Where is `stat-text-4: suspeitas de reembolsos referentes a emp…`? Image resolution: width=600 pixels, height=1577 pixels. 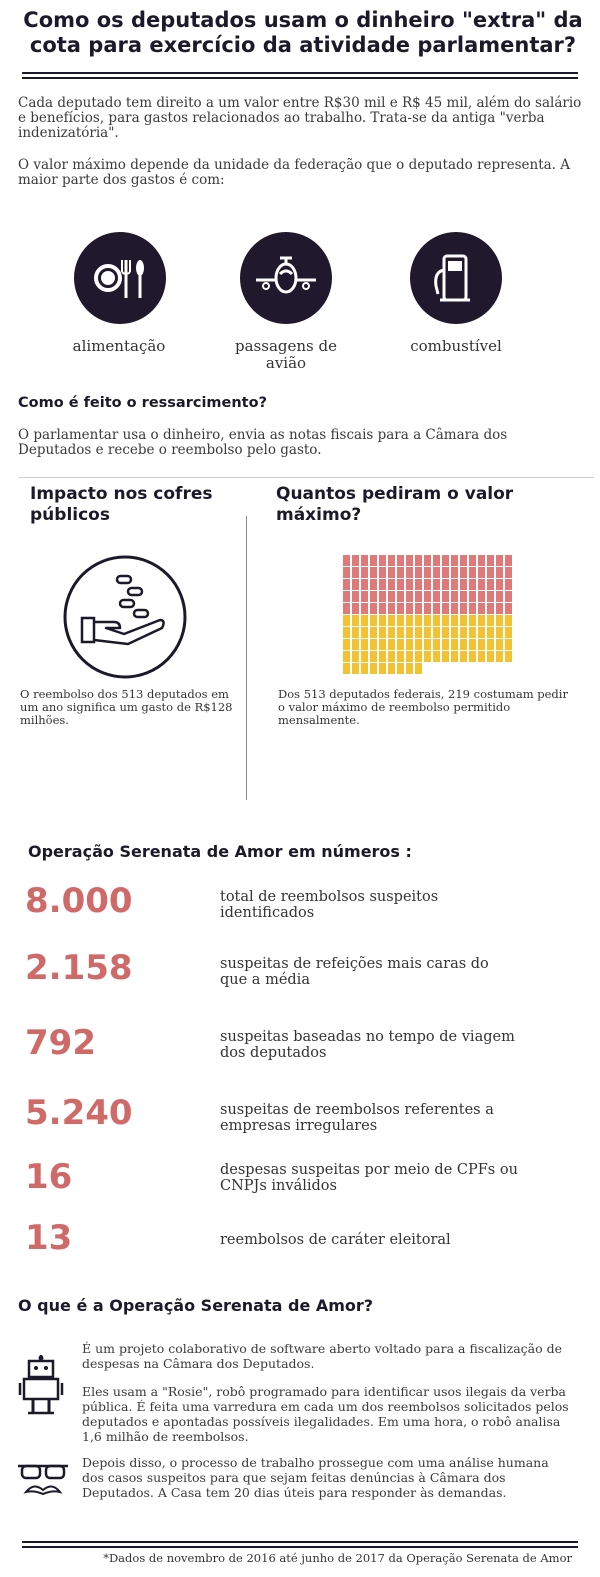
stat-text-4: suspeitas de reembolsos referentes a emp… is located at coordinates (357, 1118).